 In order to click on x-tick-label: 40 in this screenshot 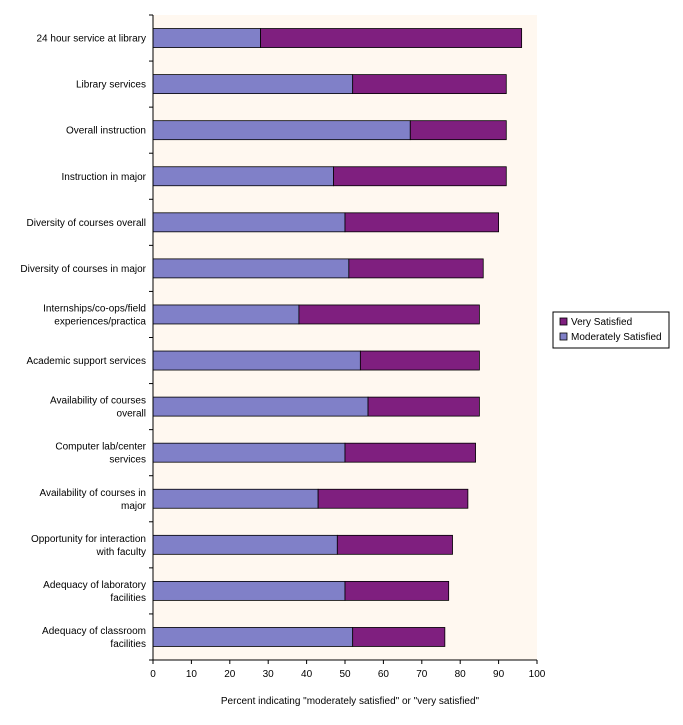, I will do `click(307, 674)`.